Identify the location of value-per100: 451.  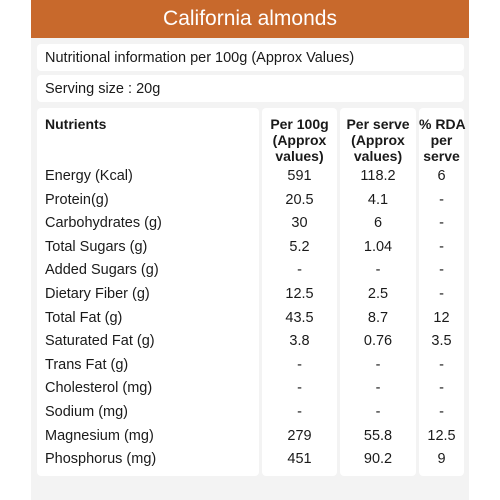
(299, 459).